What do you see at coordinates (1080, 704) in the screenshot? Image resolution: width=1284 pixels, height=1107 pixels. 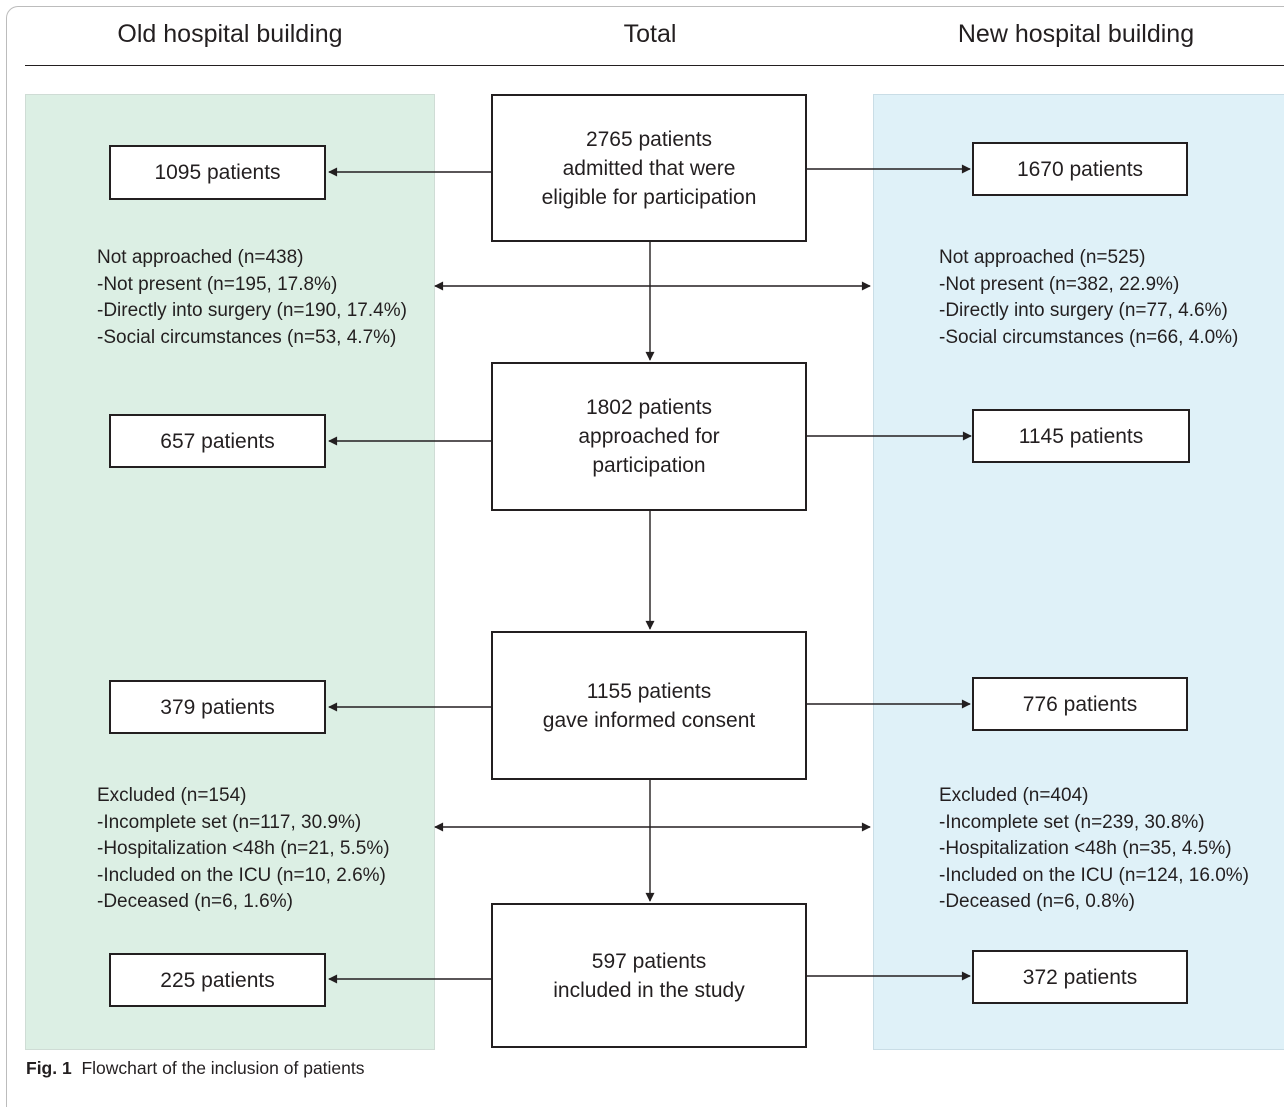 I see `new-box-consent: 776 patients` at bounding box center [1080, 704].